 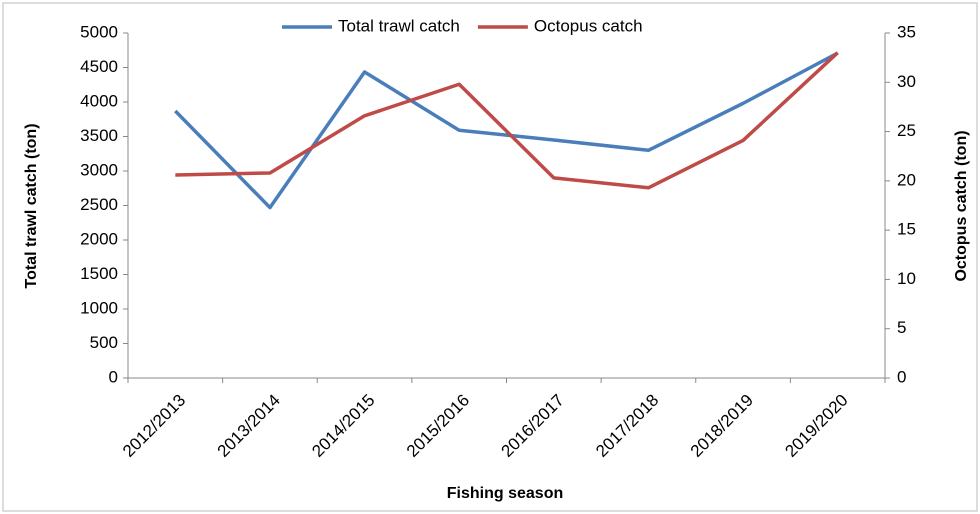 What do you see at coordinates (961, 205) in the screenshot?
I see `y2-axis-label: Octopus catch (ton)` at bounding box center [961, 205].